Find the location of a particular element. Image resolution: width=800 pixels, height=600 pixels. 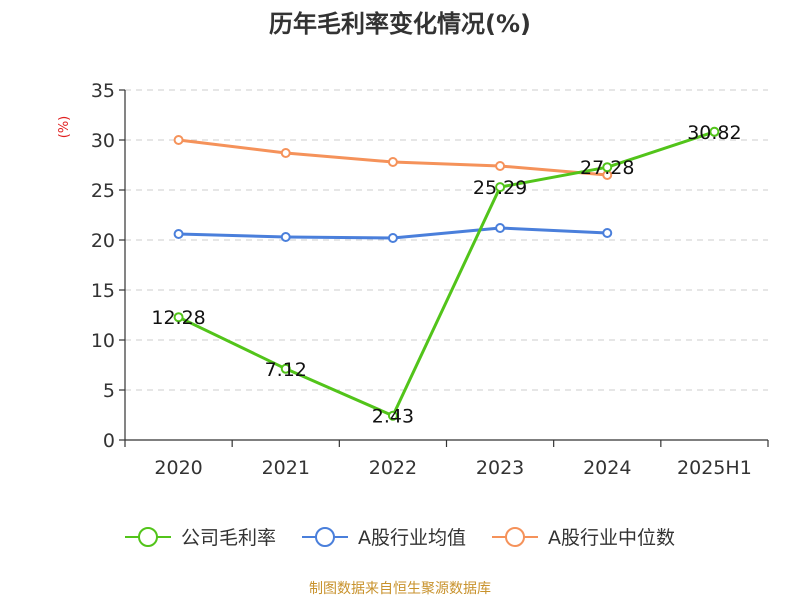

legend-item-1: A股行业均值 is located at coordinates (384, 538).